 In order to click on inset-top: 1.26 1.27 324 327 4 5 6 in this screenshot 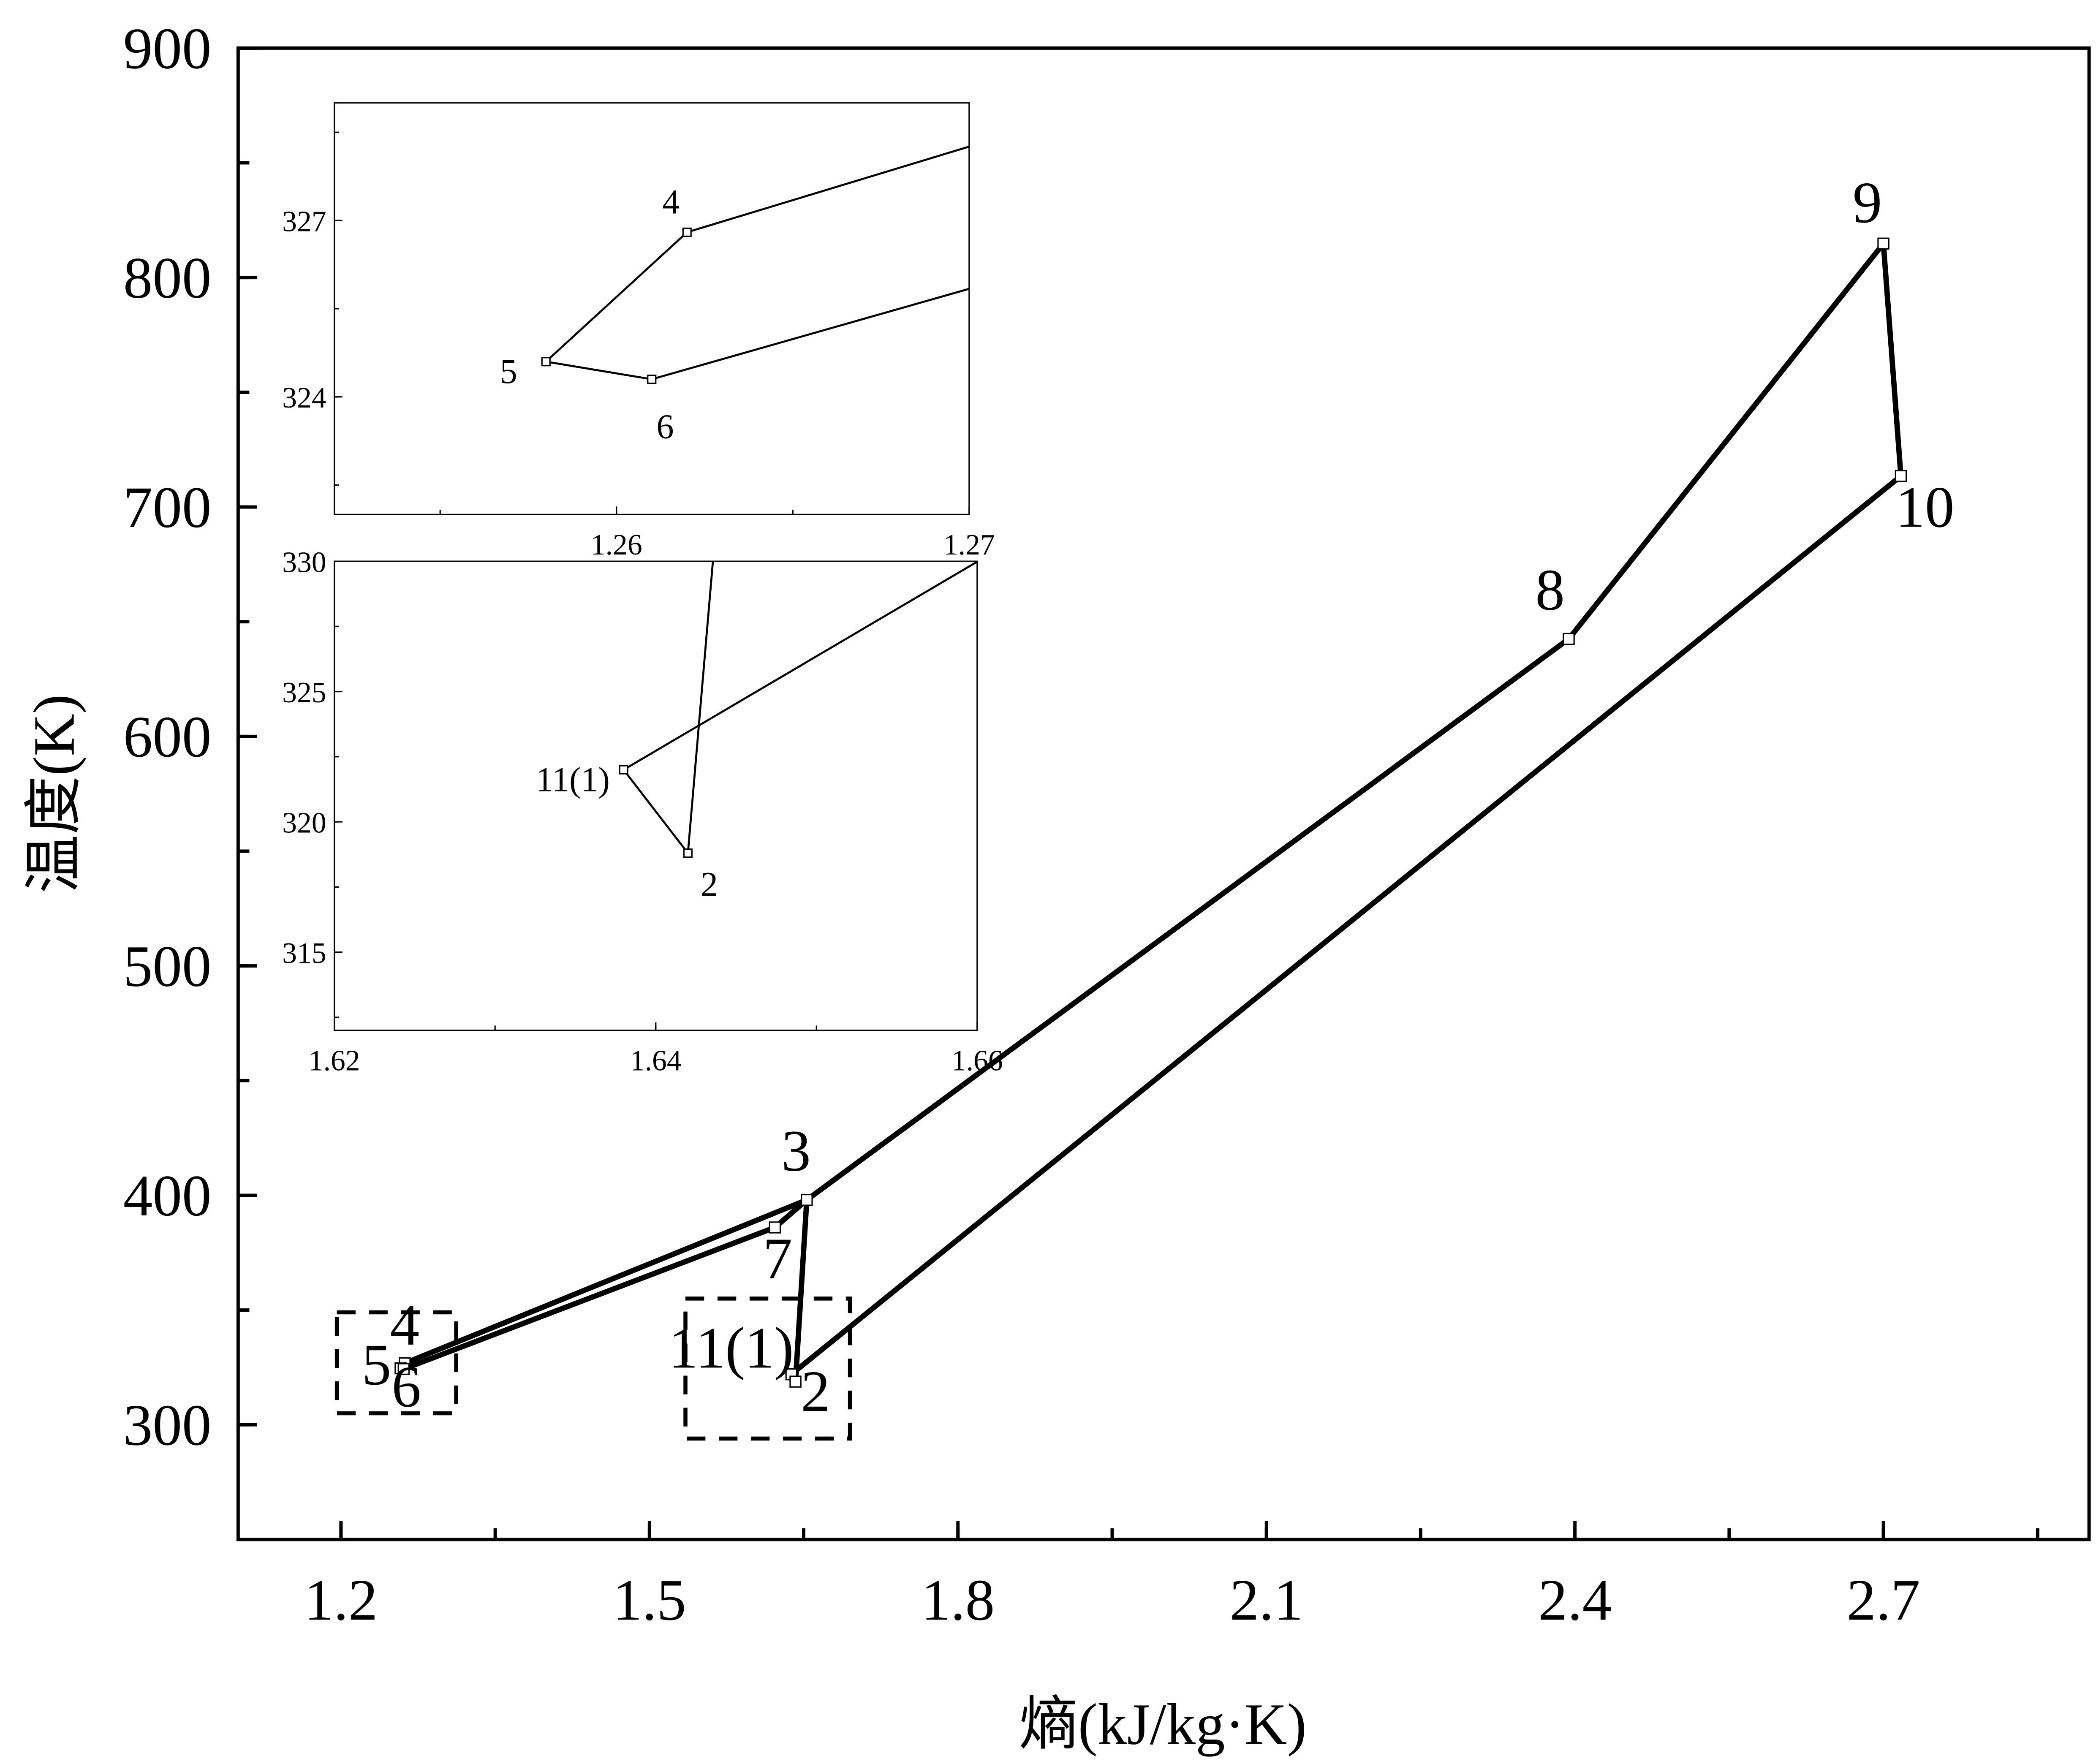, I will do `click(638, 331)`.